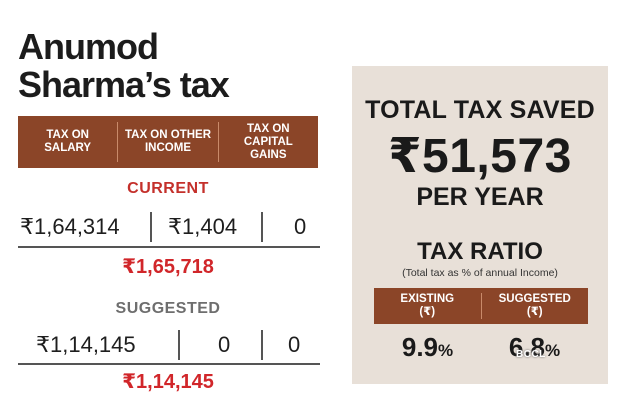 Image resolution: width=630 pixels, height=417 pixels. I want to click on suggested-rule, so click(169, 364).